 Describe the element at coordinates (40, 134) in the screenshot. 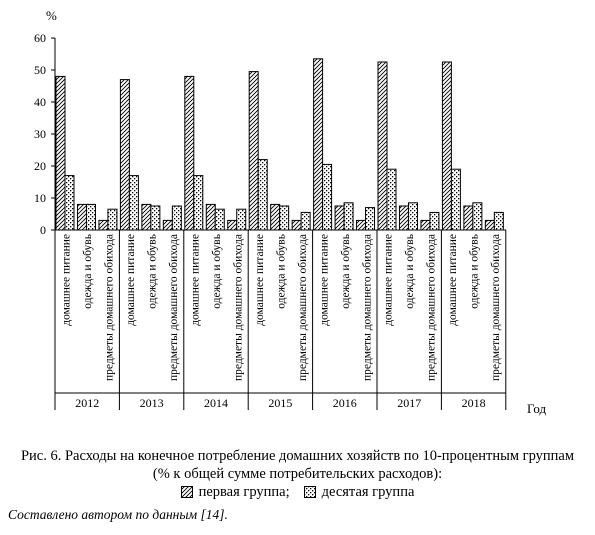

I see `y-tick-label: 30` at that location.